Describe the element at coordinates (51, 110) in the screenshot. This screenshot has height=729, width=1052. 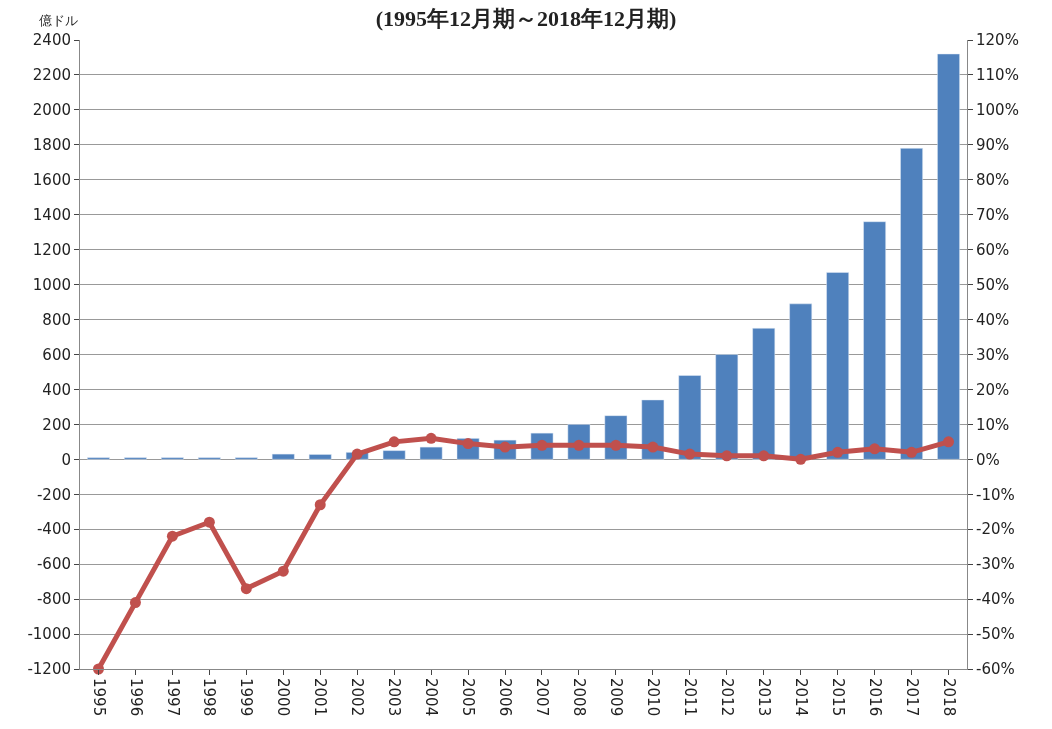
I see `y-tick-label: 2000` at that location.